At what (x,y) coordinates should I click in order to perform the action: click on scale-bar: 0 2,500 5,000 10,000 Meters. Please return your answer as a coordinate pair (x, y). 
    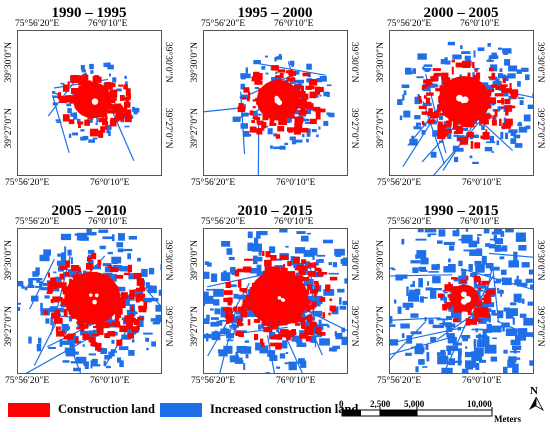
    Looking at the image, I should click on (443, 413).